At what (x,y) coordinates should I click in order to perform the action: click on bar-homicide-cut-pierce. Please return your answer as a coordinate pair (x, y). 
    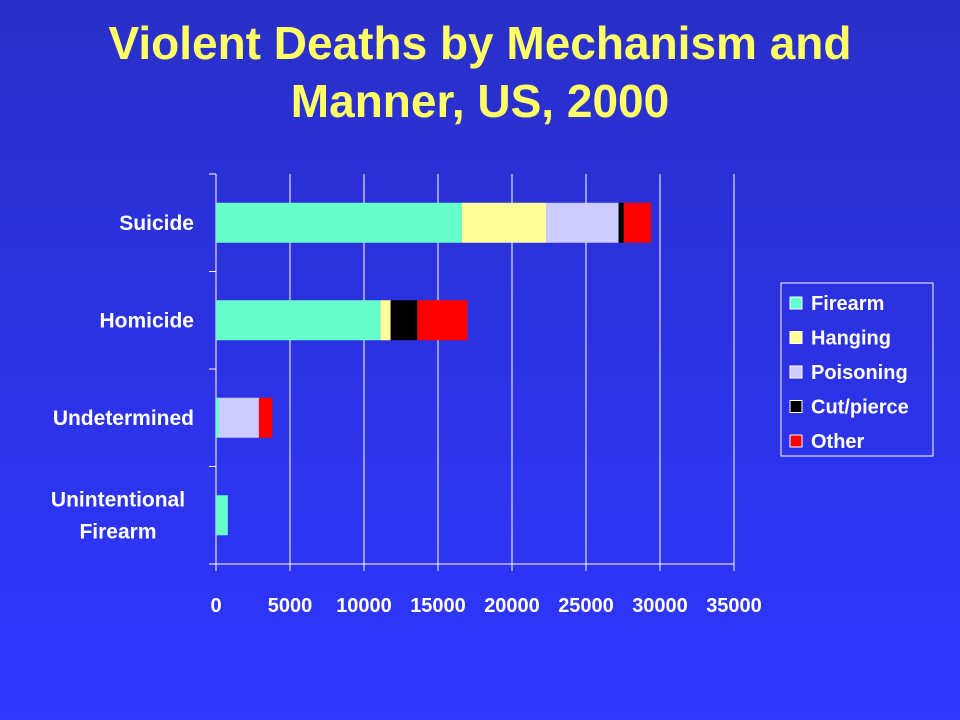
    Looking at the image, I should click on (404, 320).